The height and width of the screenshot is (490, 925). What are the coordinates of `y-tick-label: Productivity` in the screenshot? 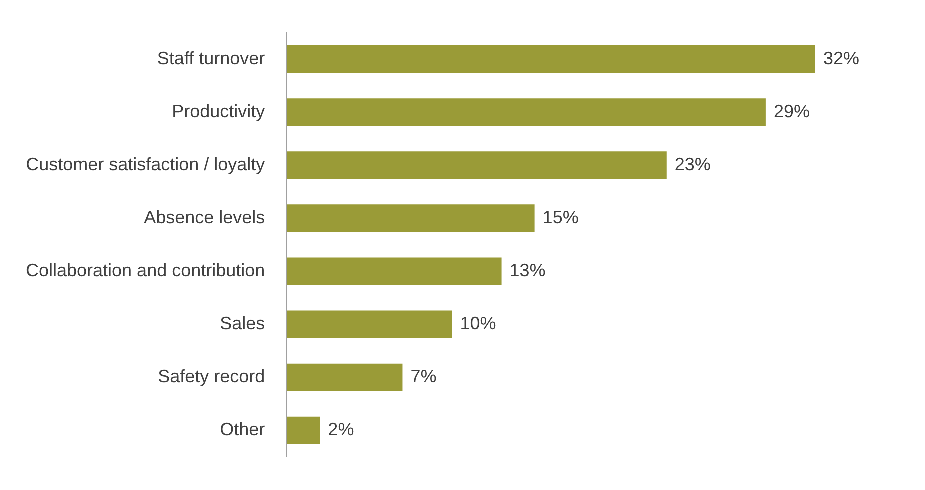 It's located at (219, 111).